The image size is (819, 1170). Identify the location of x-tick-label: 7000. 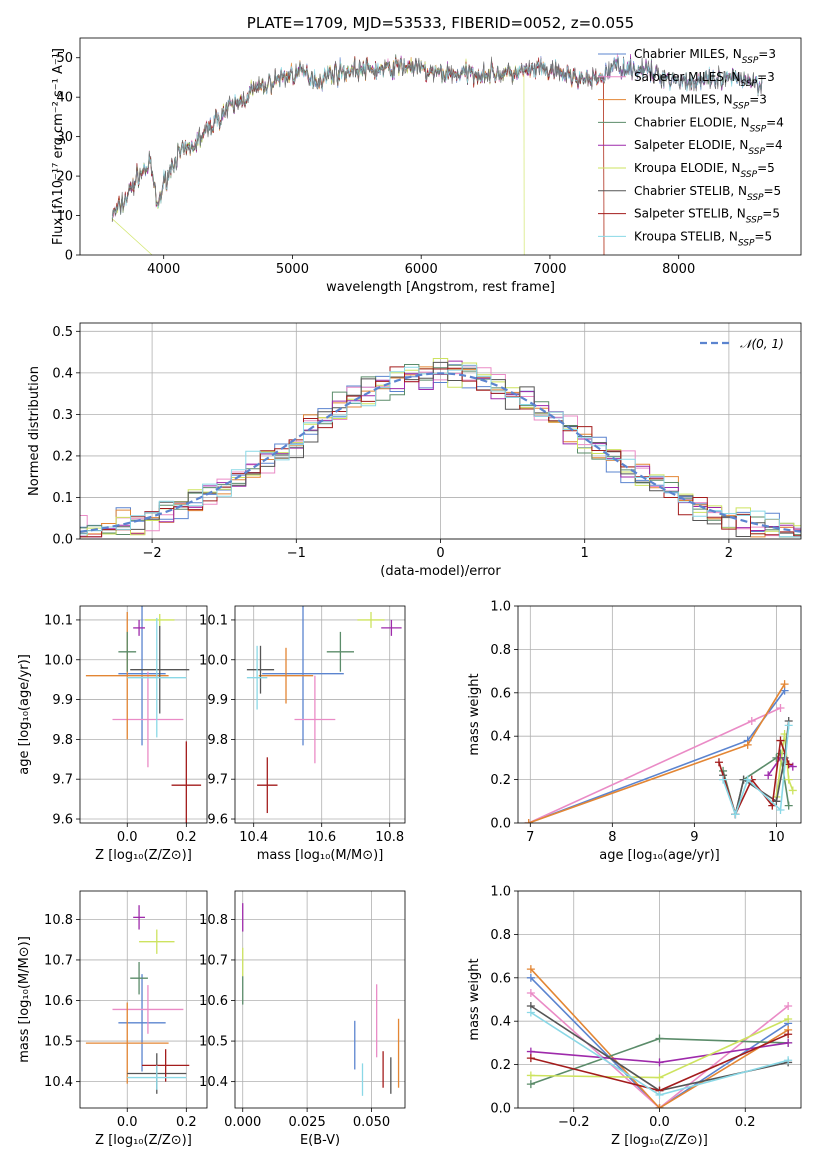
(549, 269).